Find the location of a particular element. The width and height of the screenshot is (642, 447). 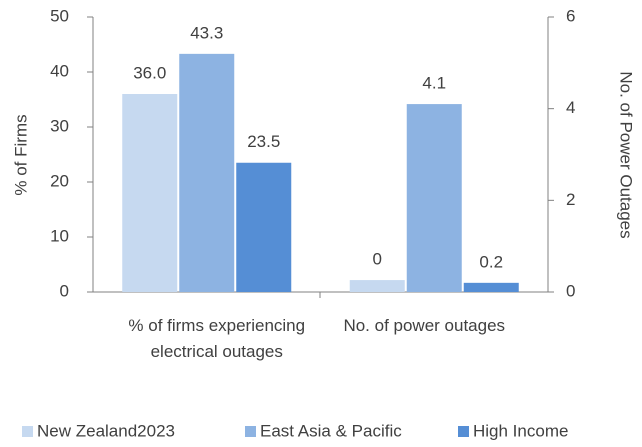

x-tick-label: No. of power outages is located at coordinates (424, 325).